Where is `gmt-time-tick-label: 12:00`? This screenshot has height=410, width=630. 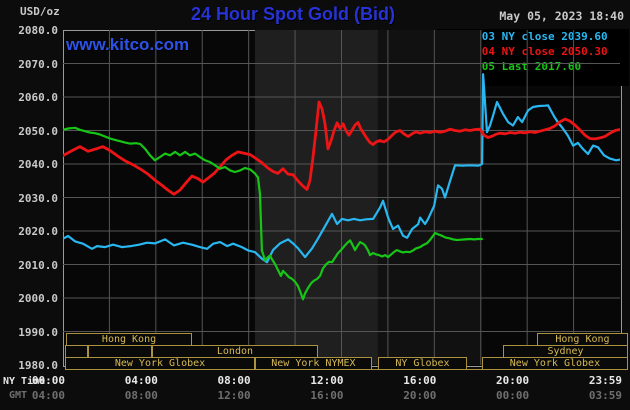
gmt-time-tick-label: 12:00 is located at coordinates (234, 395).